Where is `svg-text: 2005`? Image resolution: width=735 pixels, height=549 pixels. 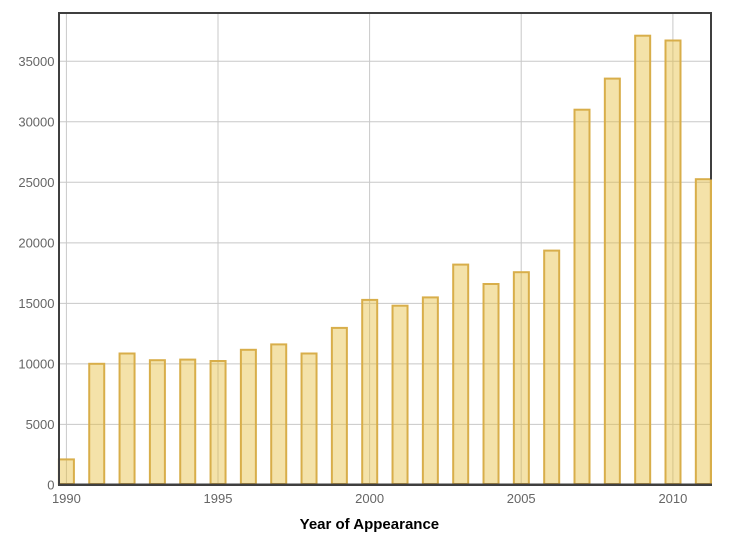 svg-text: 2005 is located at coordinates (521, 498).